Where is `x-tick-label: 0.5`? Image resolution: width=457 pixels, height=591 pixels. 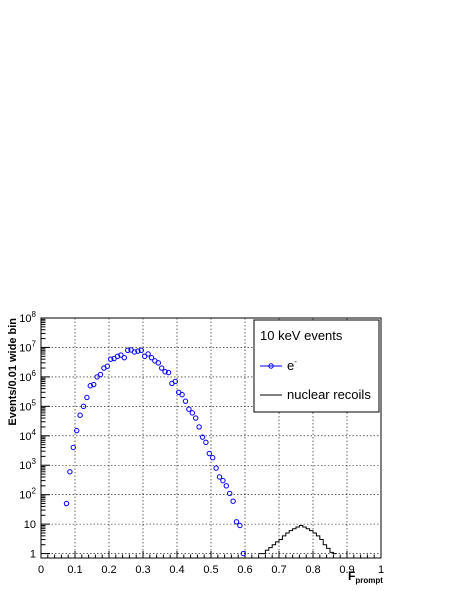 x-tick-label: 0.5 is located at coordinates (210, 570).